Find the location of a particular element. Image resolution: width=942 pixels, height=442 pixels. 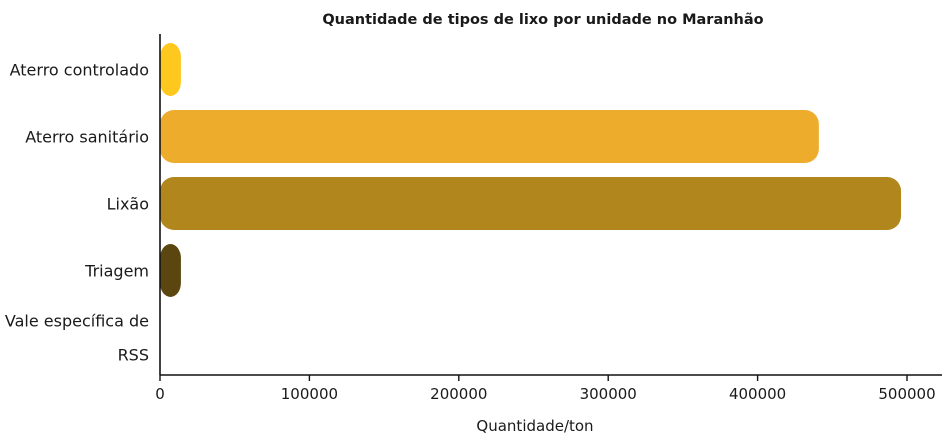

x-axis-title: Quantidade/ton is located at coordinates (534, 426).